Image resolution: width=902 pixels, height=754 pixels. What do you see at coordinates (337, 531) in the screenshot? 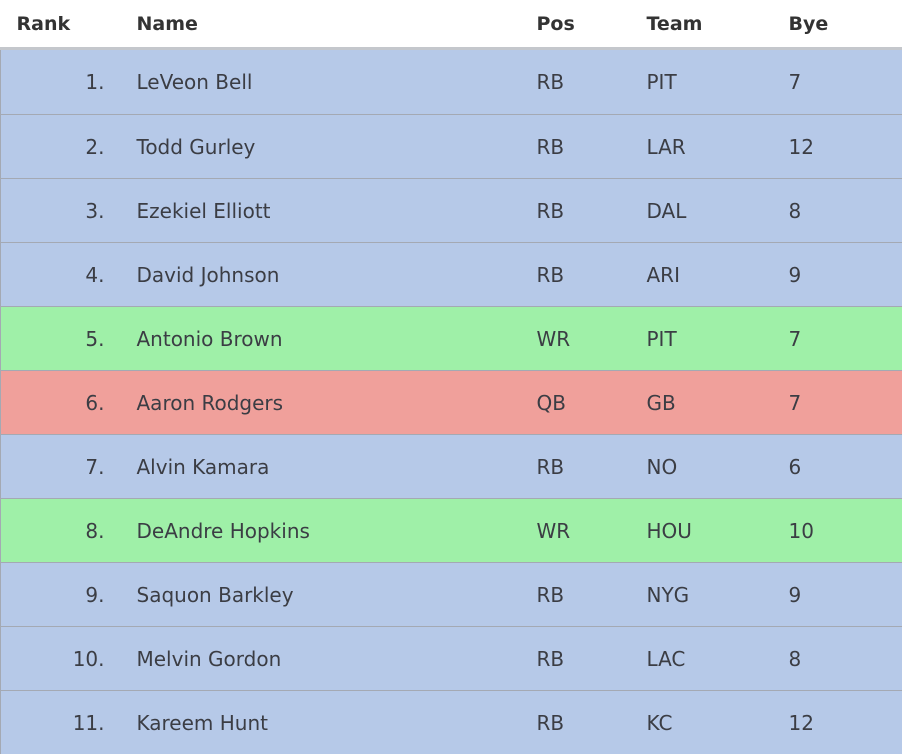
I see `player-name-cell: DeAndre Hopkins` at bounding box center [337, 531].